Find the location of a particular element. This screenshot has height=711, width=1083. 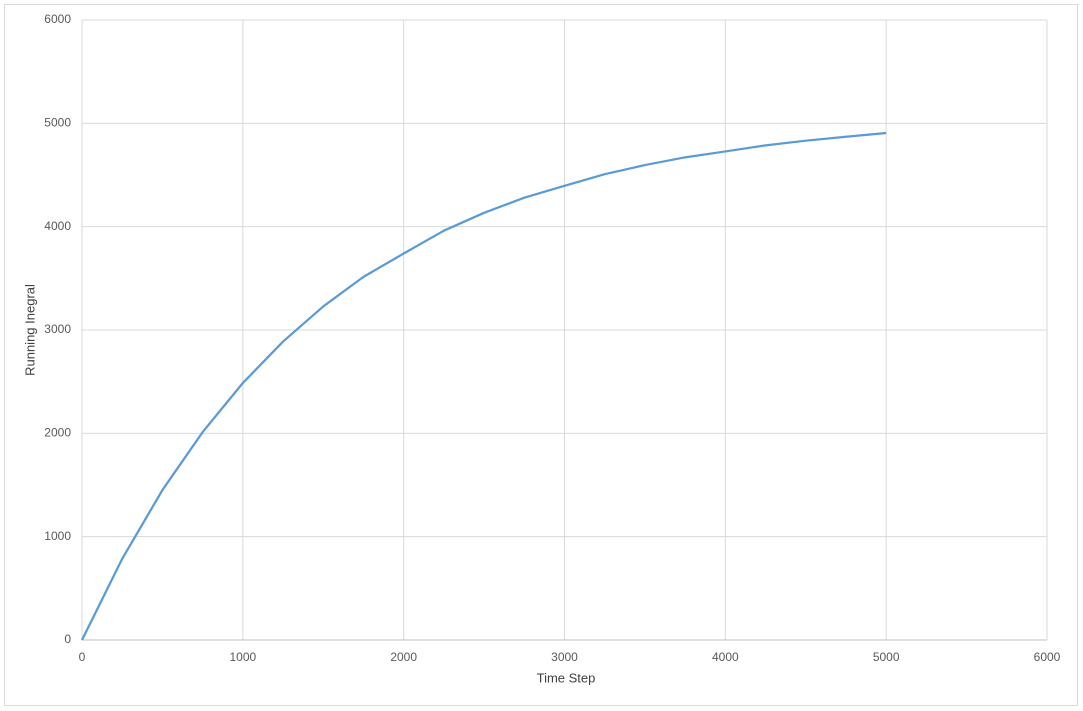

y-tick-label: 3000 is located at coordinates (57, 329).